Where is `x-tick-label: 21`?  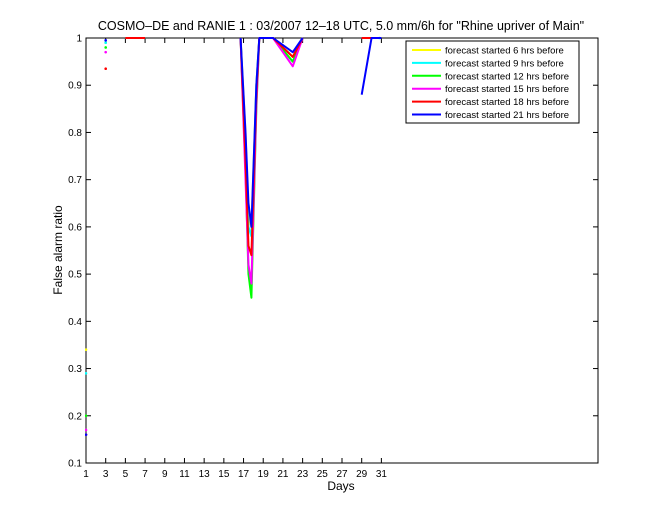 x-tick-label: 21 is located at coordinates (283, 474).